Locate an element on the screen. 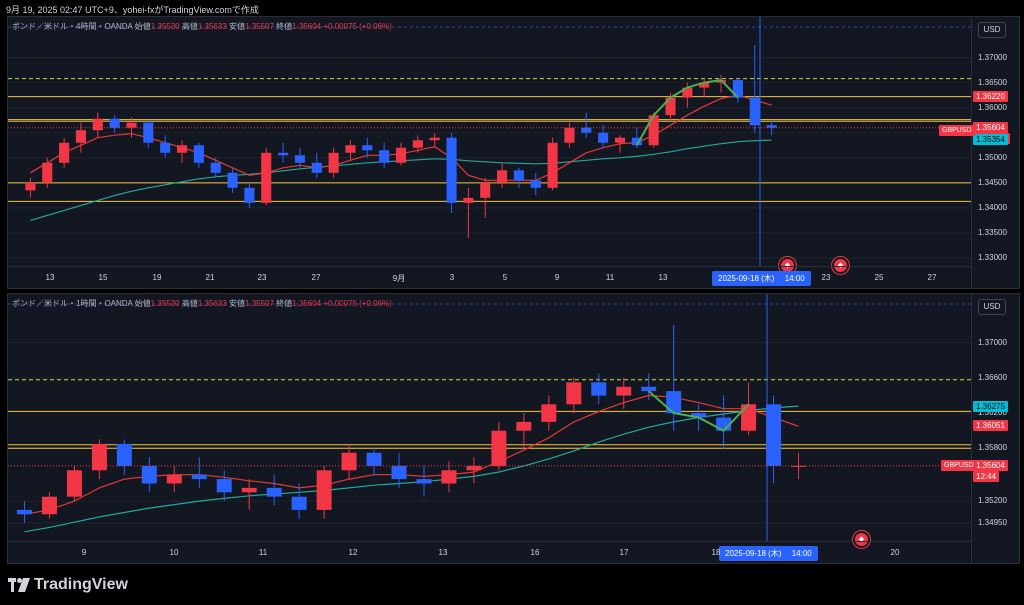 The image size is (1024, 605). legend-high-label: 高値 is located at coordinates (189, 303).